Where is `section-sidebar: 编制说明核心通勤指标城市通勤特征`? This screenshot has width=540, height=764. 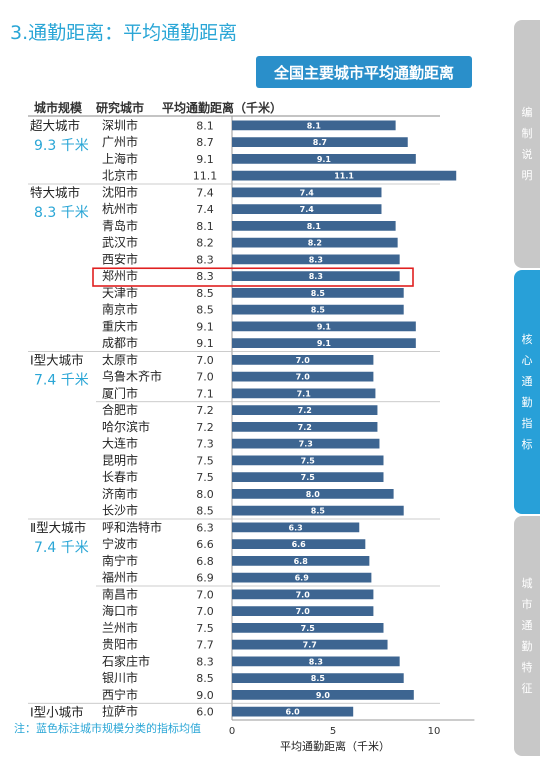
section-sidebar: 编制说明核心通勤指标城市通勤特征 is located at coordinates (527, 388).